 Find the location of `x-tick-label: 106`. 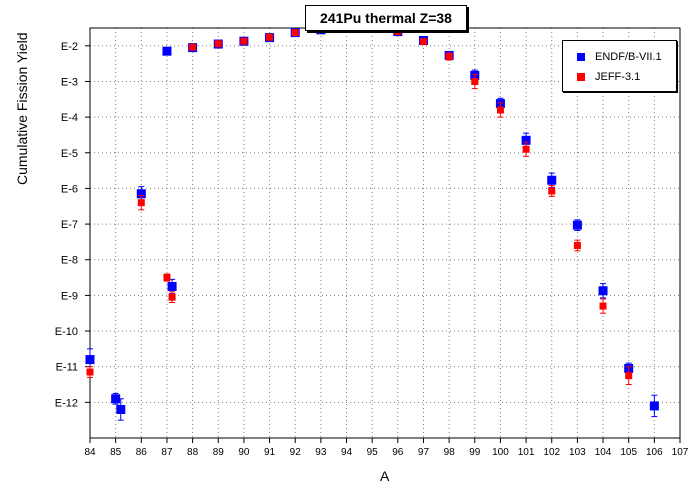

x-tick-label: 106 is located at coordinates (654, 452).